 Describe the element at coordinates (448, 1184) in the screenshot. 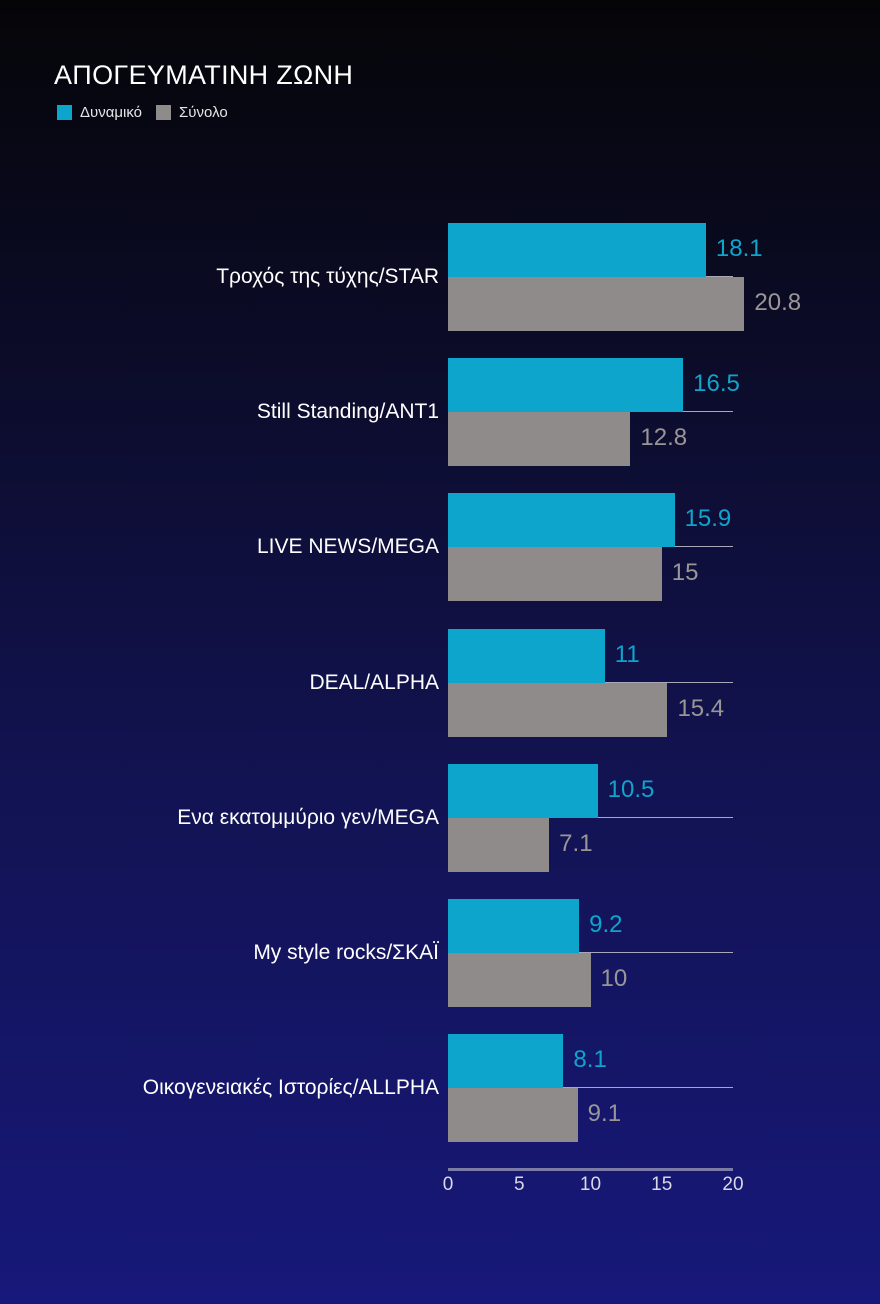

I see `x-tick-label: 0` at that location.